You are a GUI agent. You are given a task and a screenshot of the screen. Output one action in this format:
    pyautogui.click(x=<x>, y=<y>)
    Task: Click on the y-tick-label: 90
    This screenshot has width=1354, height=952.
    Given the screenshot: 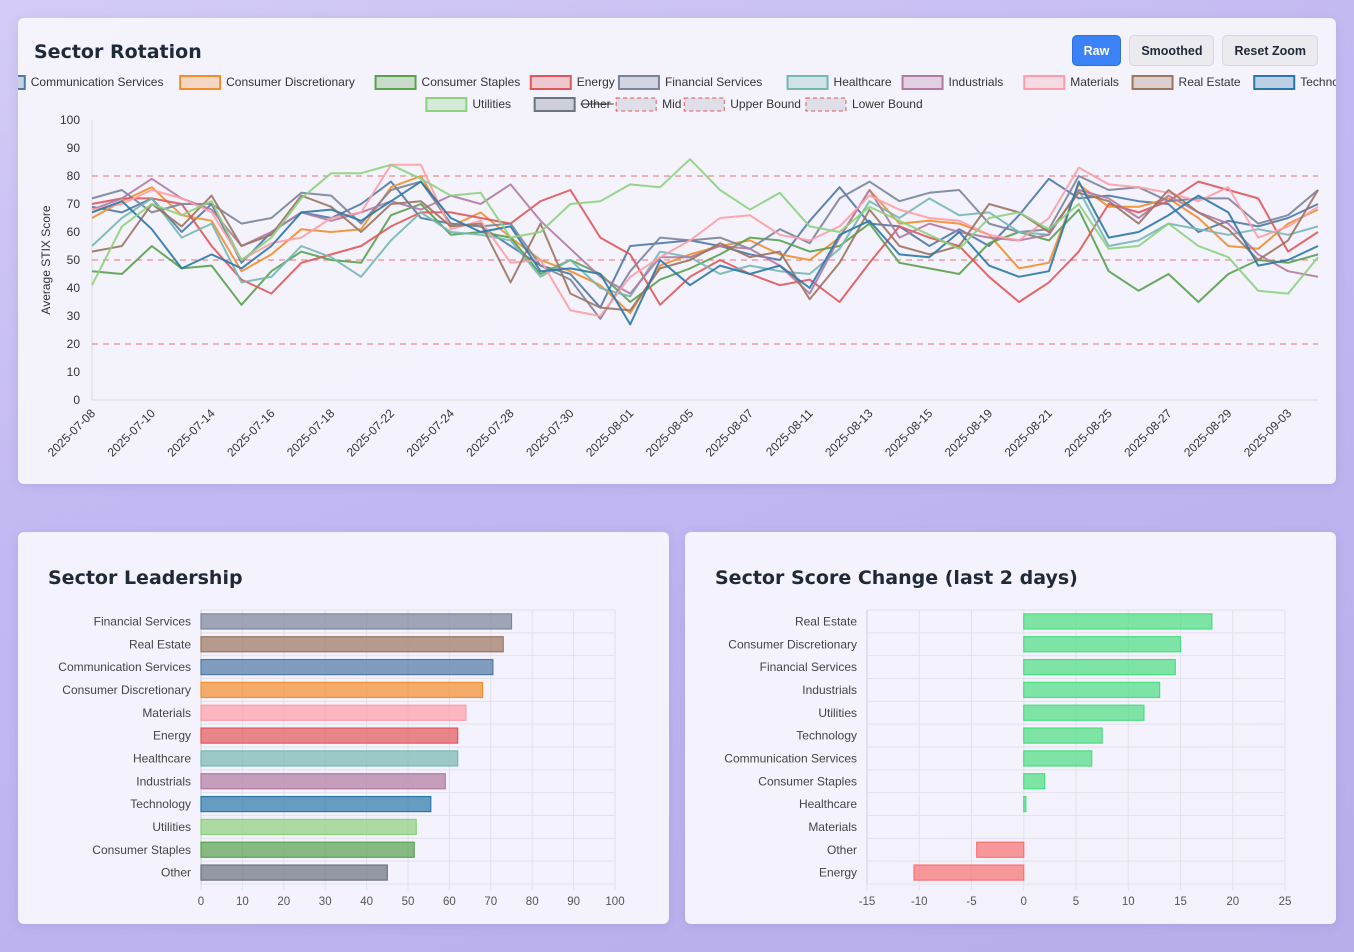 What is the action you would take?
    pyautogui.click(x=74, y=148)
    